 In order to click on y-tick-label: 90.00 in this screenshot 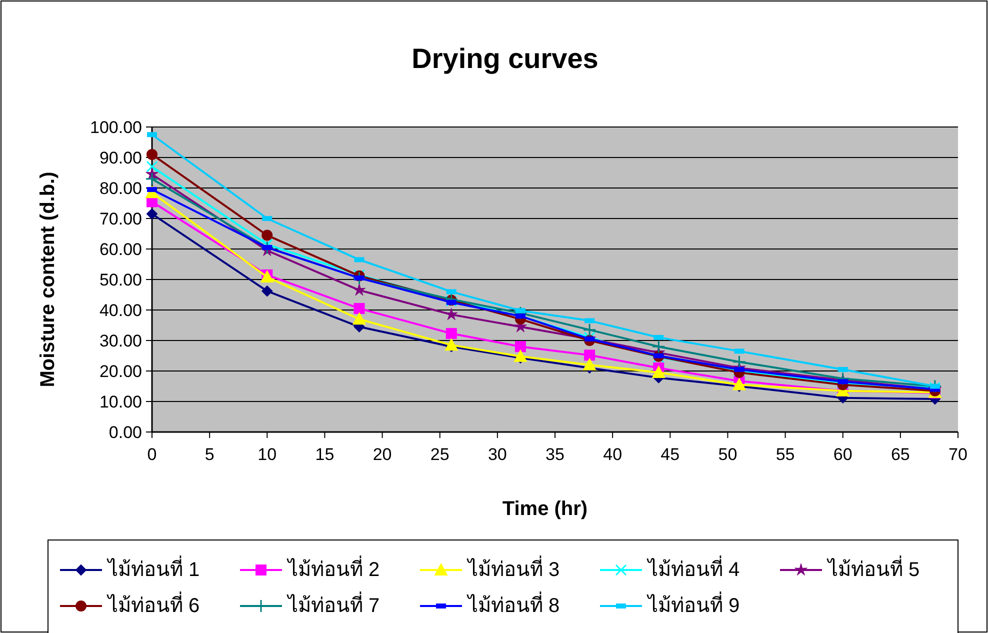, I will do `click(120, 158)`.